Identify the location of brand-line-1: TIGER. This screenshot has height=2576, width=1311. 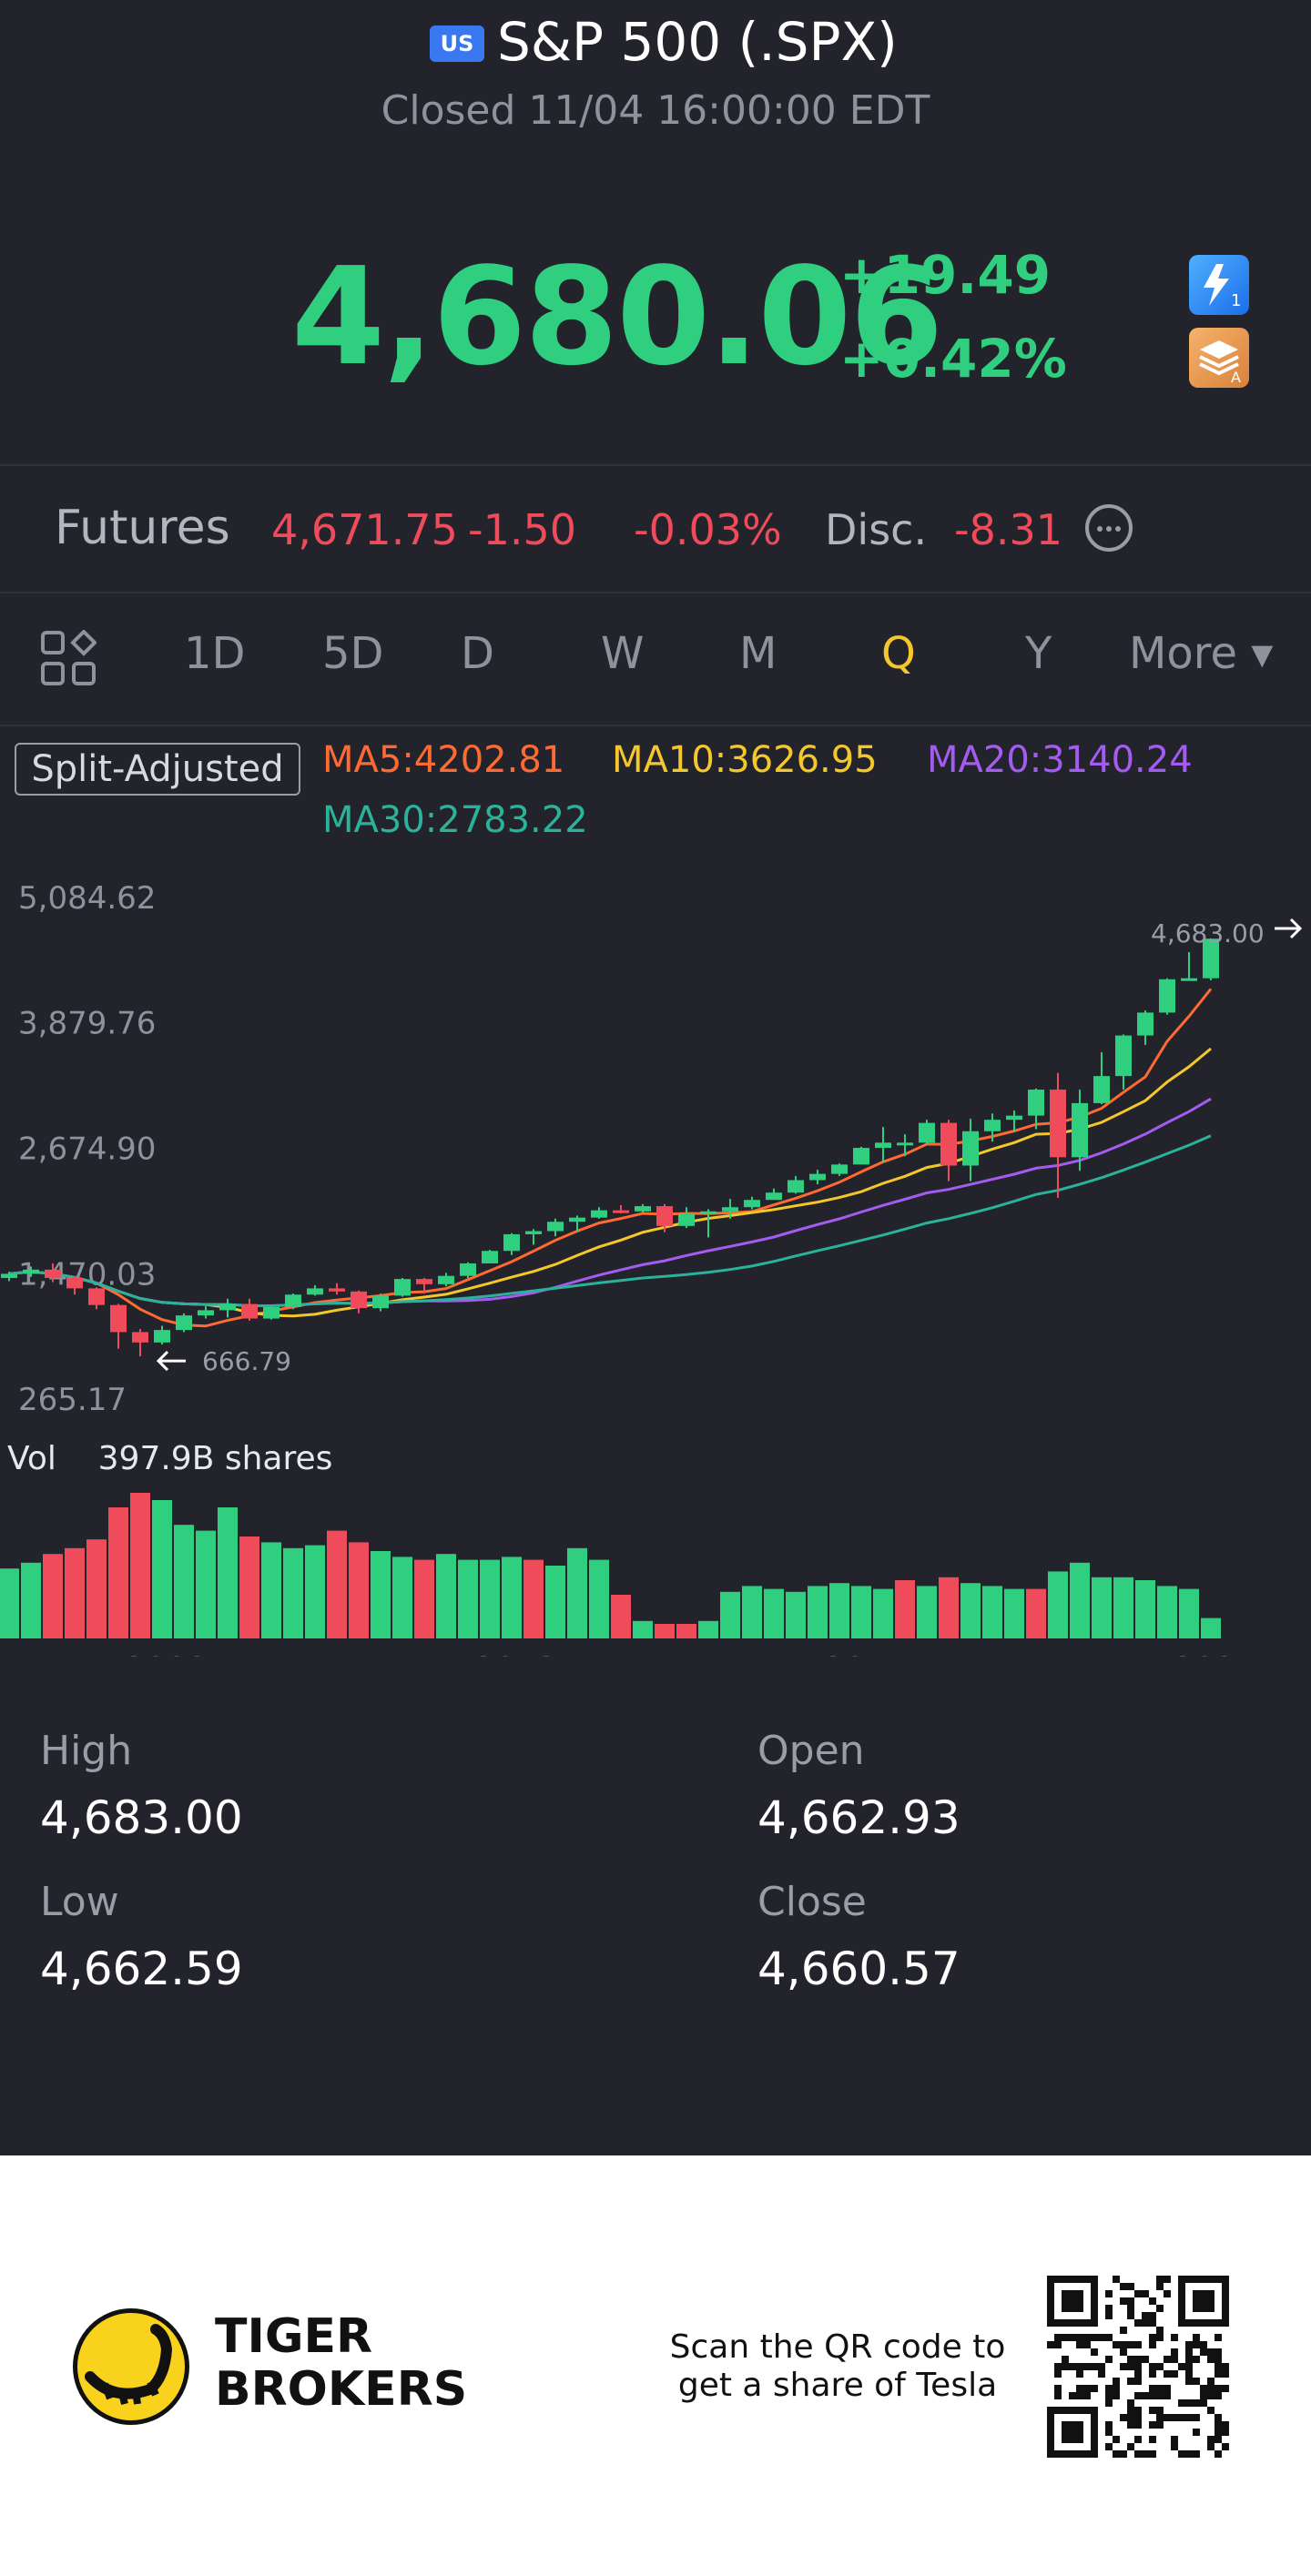
(294, 2336).